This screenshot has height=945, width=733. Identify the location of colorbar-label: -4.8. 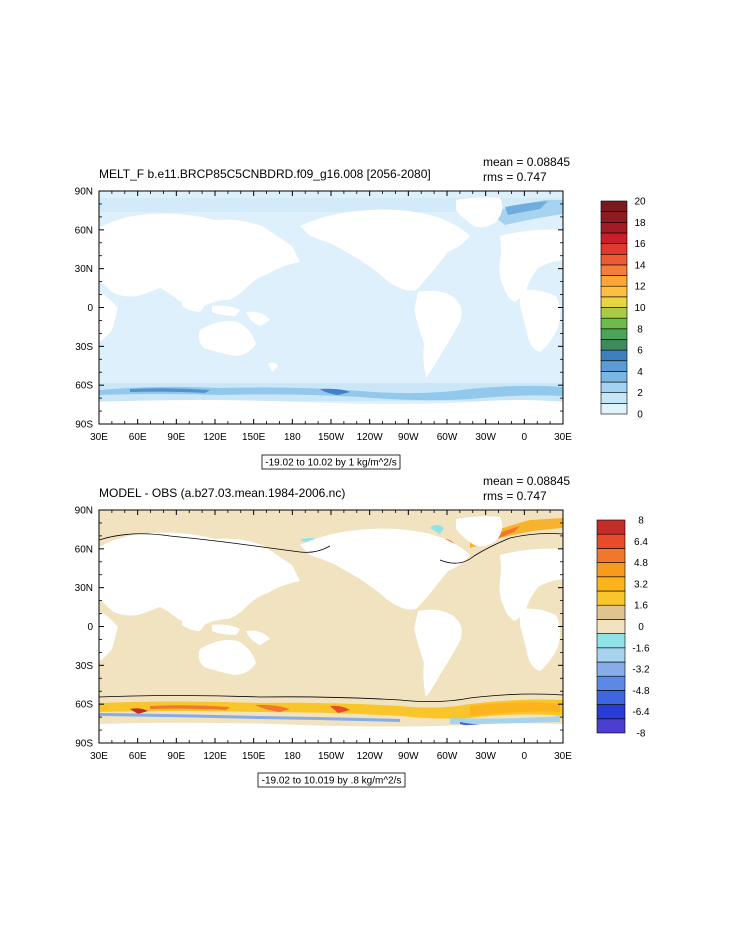
(641, 691).